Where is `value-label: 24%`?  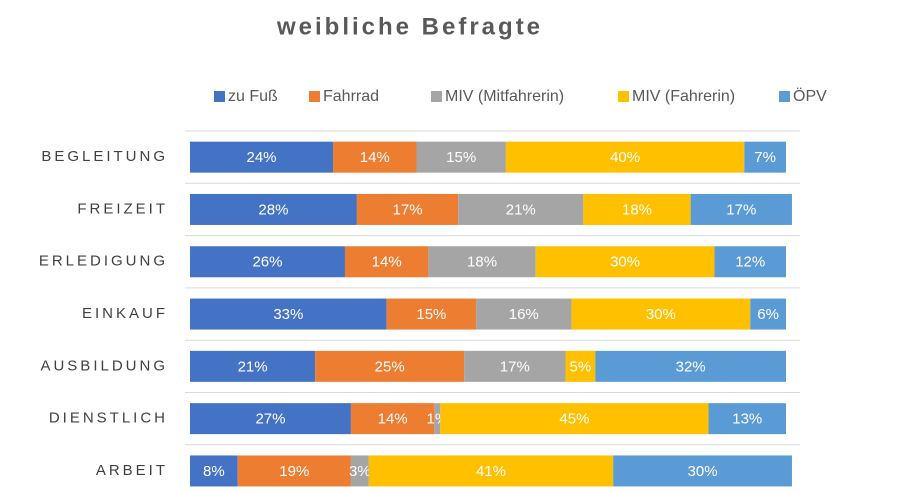
value-label: 24% is located at coordinates (262, 157).